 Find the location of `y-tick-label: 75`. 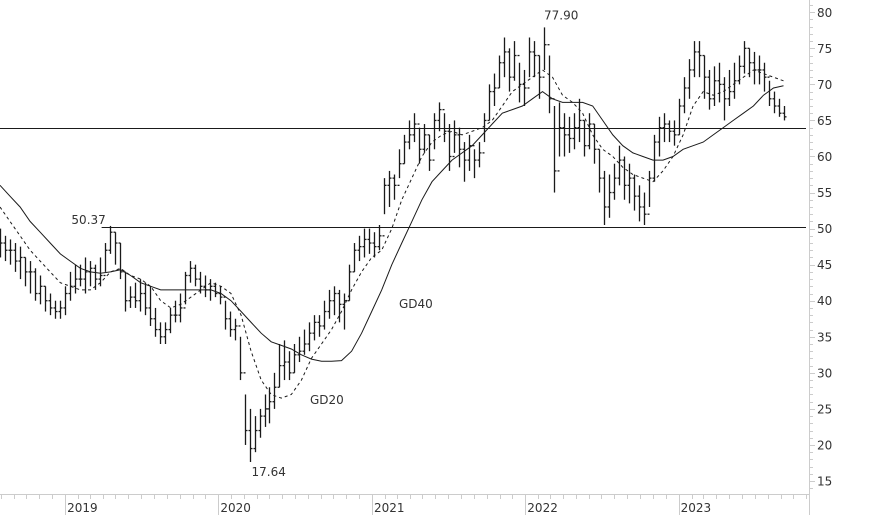

y-tick-label: 75 is located at coordinates (824, 49).